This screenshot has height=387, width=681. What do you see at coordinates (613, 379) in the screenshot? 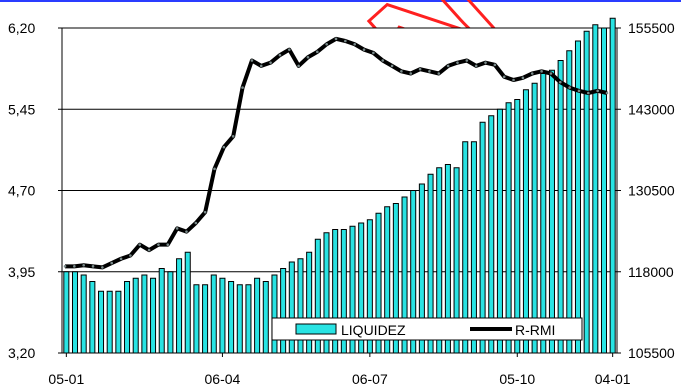
I see `x-tick-label: 04-01` at bounding box center [613, 379].